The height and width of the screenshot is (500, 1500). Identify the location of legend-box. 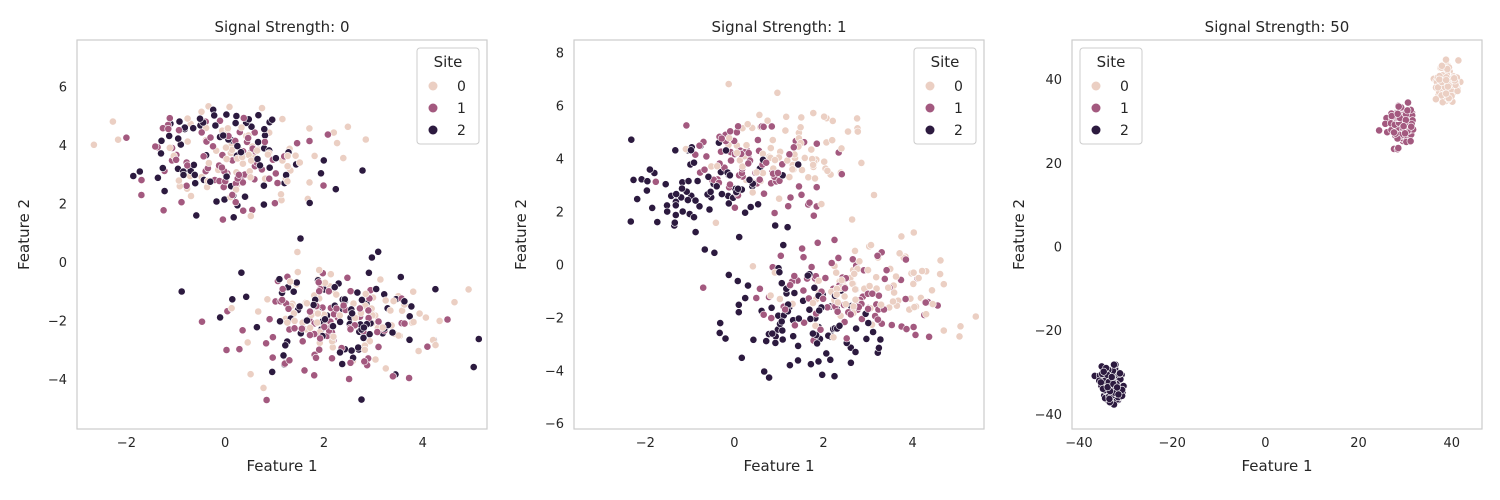
(1111, 96).